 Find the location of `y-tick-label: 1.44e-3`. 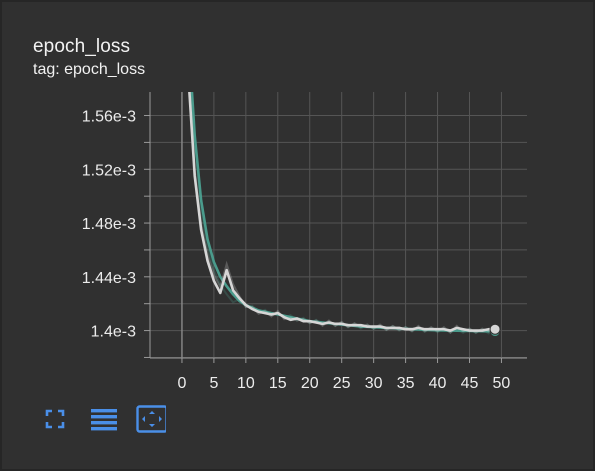

y-tick-label: 1.44e-3 is located at coordinates (109, 278).